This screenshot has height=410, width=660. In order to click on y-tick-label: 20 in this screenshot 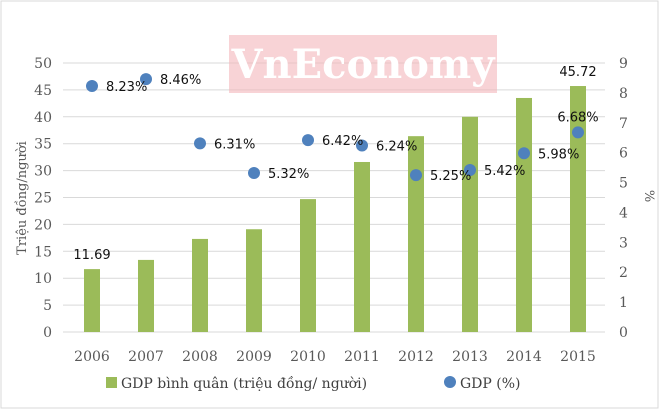, I will do `click(43, 225)`.